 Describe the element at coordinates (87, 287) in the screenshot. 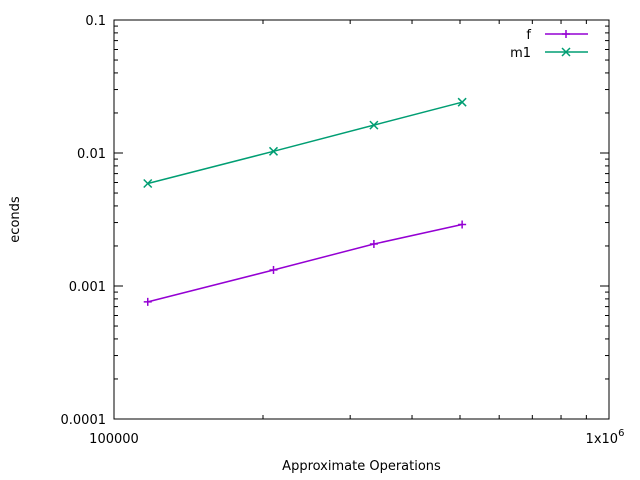

I see `y-tick-label: 0.001` at that location.